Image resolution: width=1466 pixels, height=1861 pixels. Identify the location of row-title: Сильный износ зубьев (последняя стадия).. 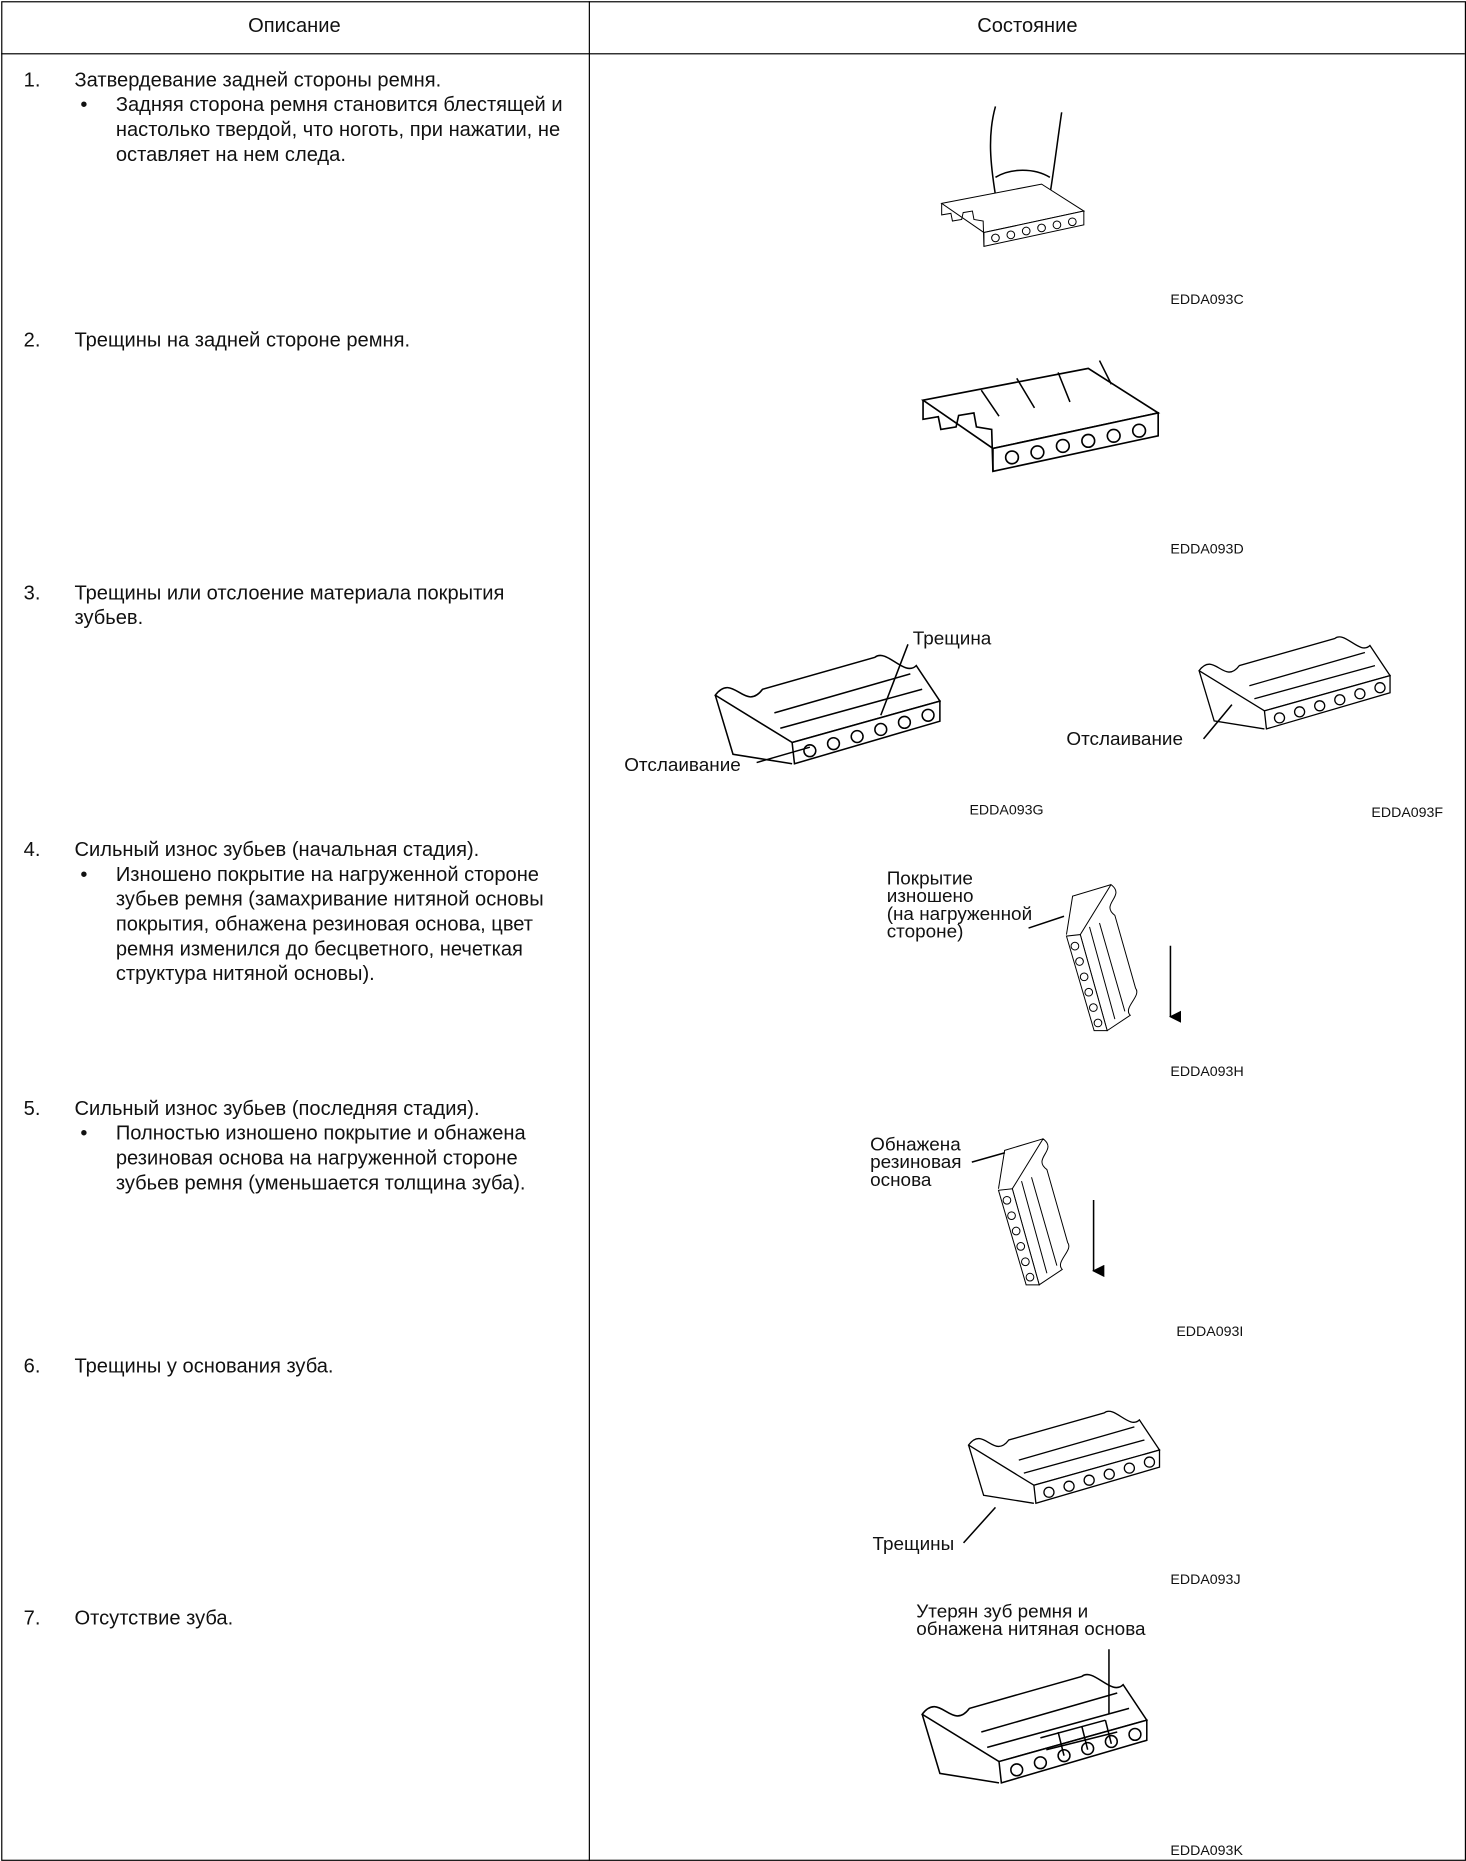
(277, 1108).